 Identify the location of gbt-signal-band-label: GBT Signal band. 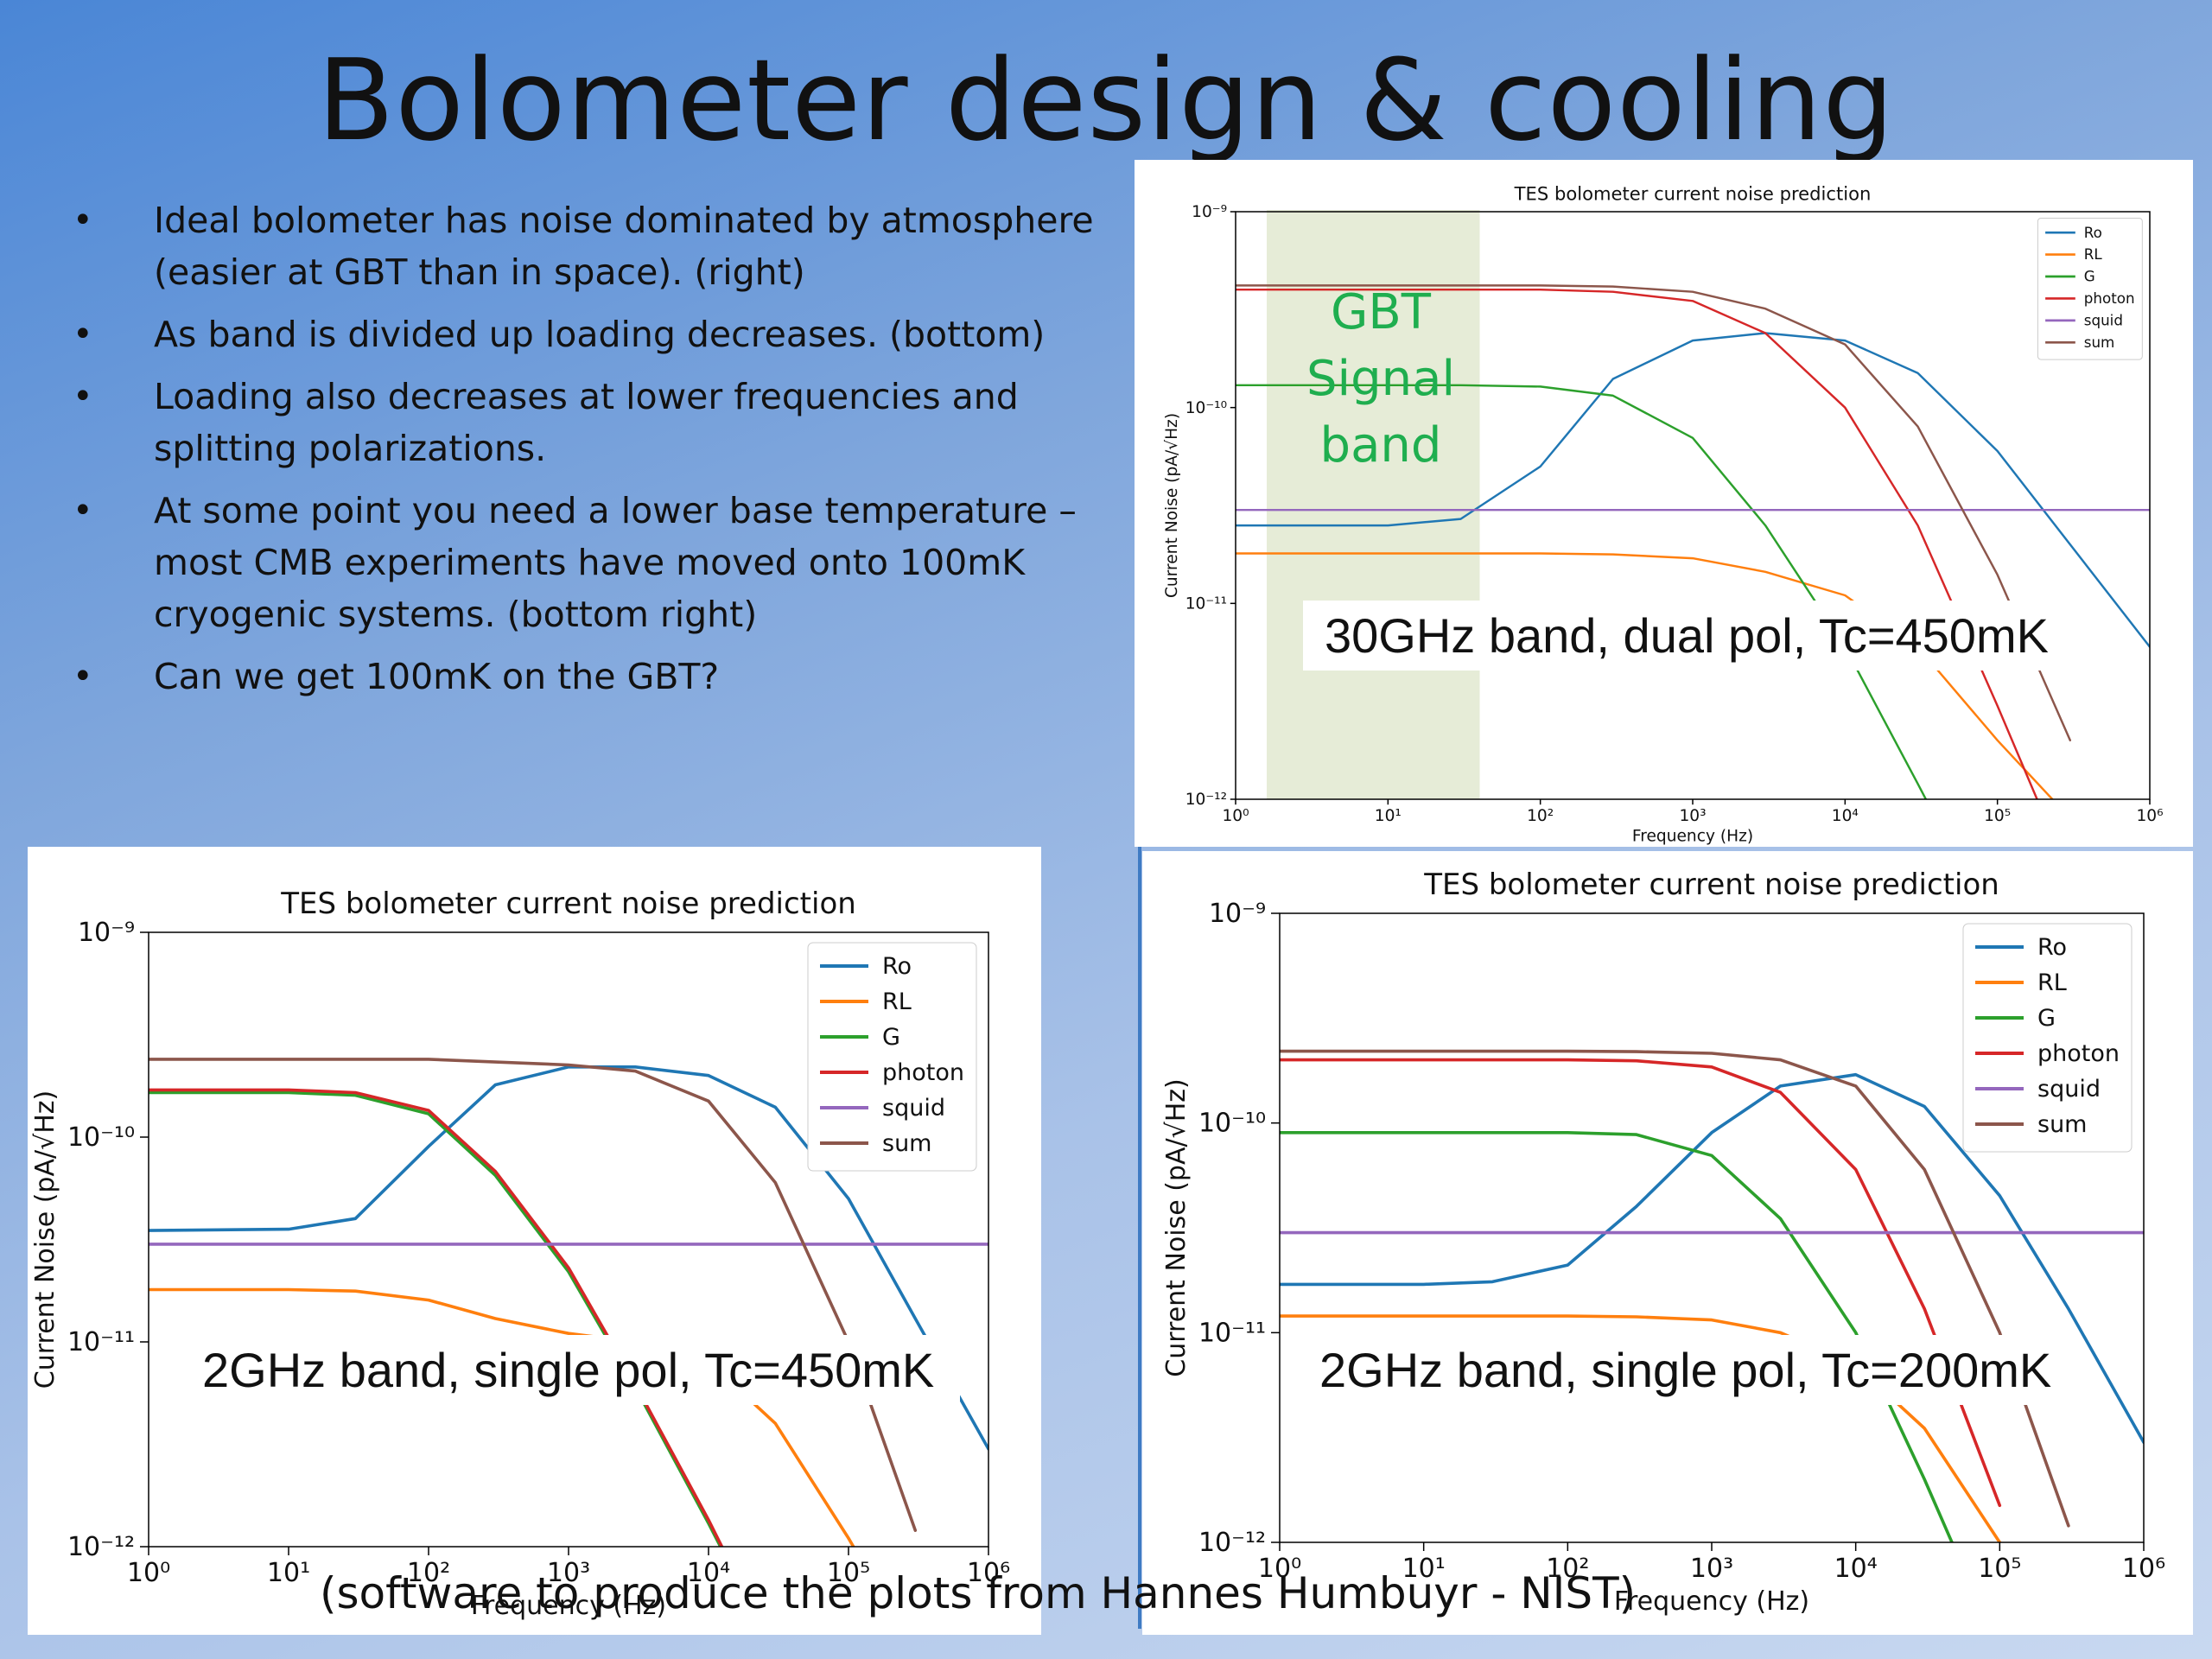
(1380, 379).